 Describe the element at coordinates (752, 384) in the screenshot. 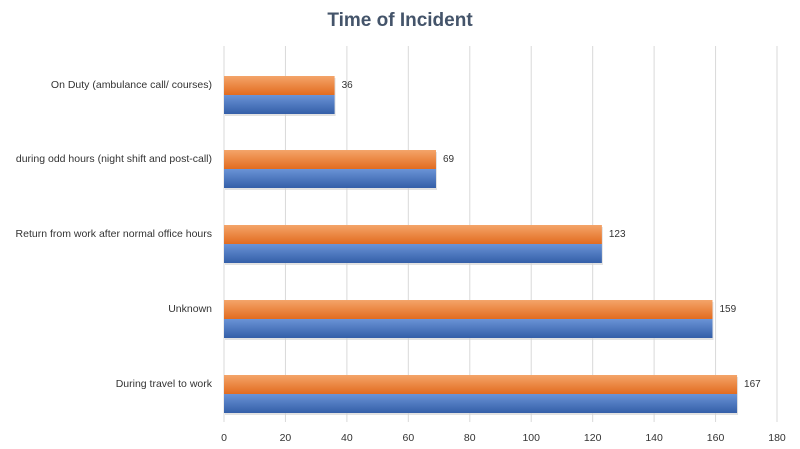

I see `data-label: 167` at that location.